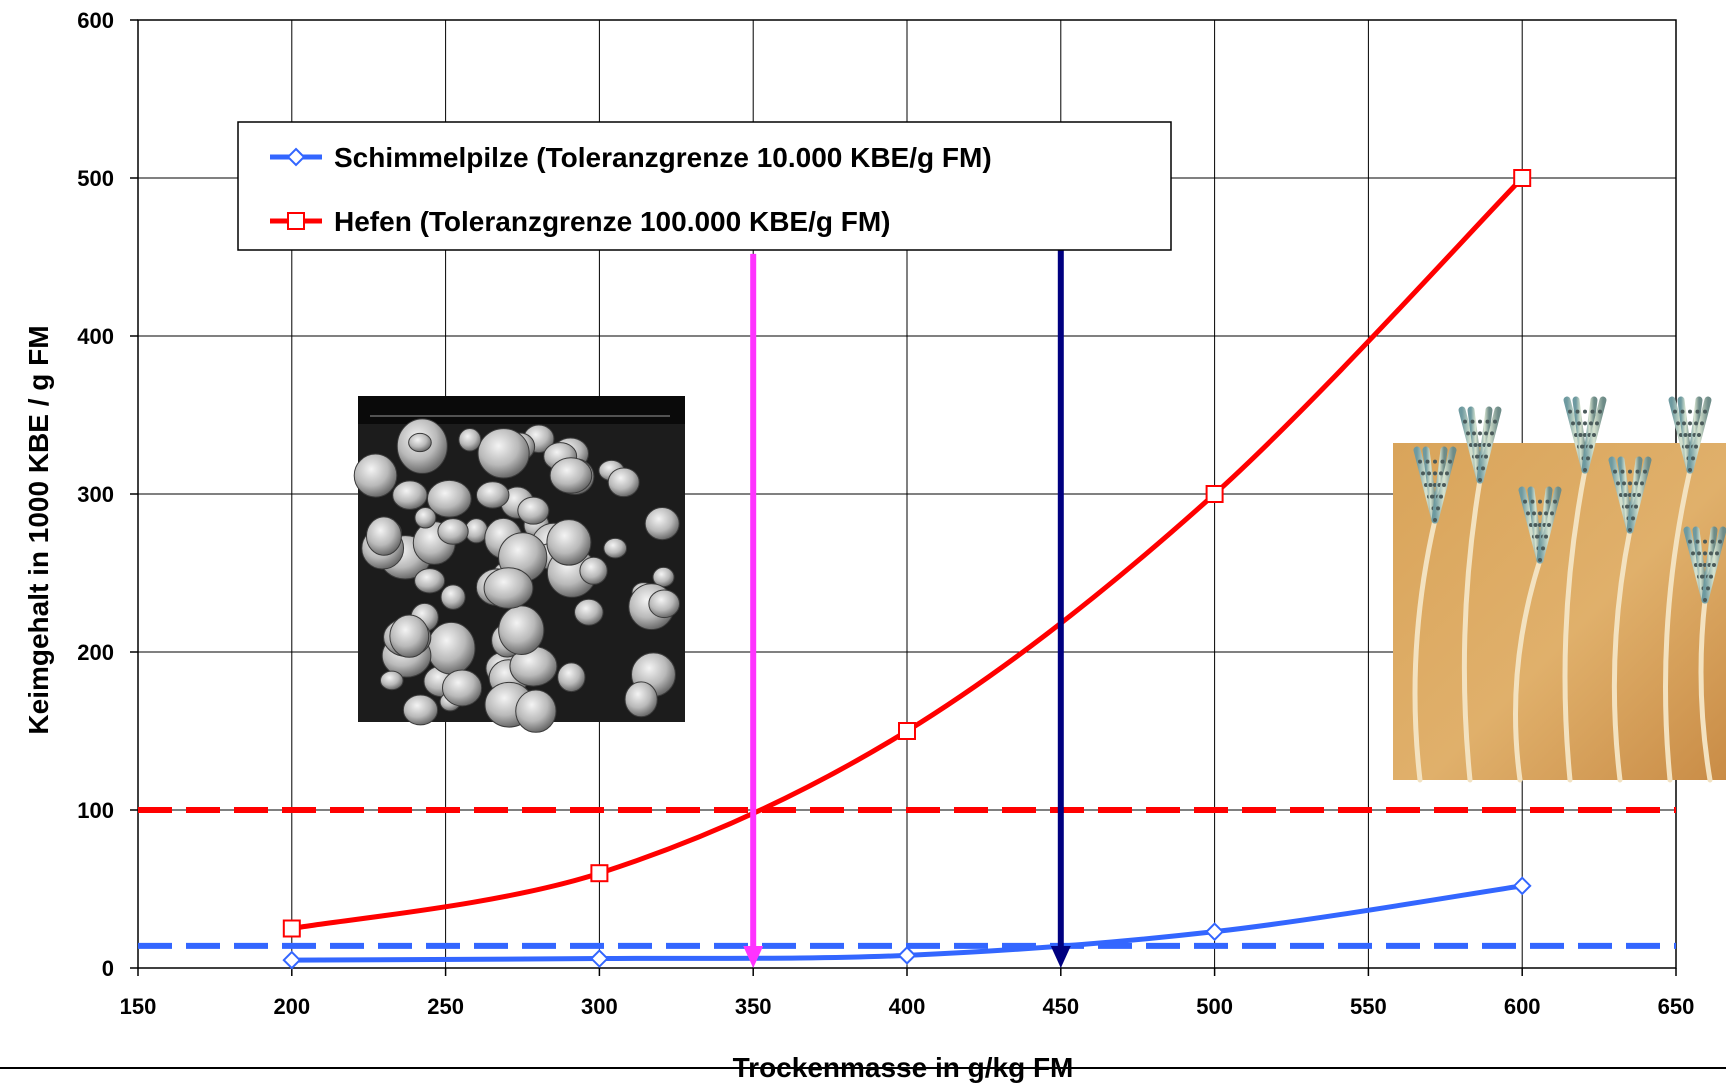 The height and width of the screenshot is (1083, 1726). What do you see at coordinates (1676, 1006) in the screenshot?
I see `x-tick-label: 650` at bounding box center [1676, 1006].